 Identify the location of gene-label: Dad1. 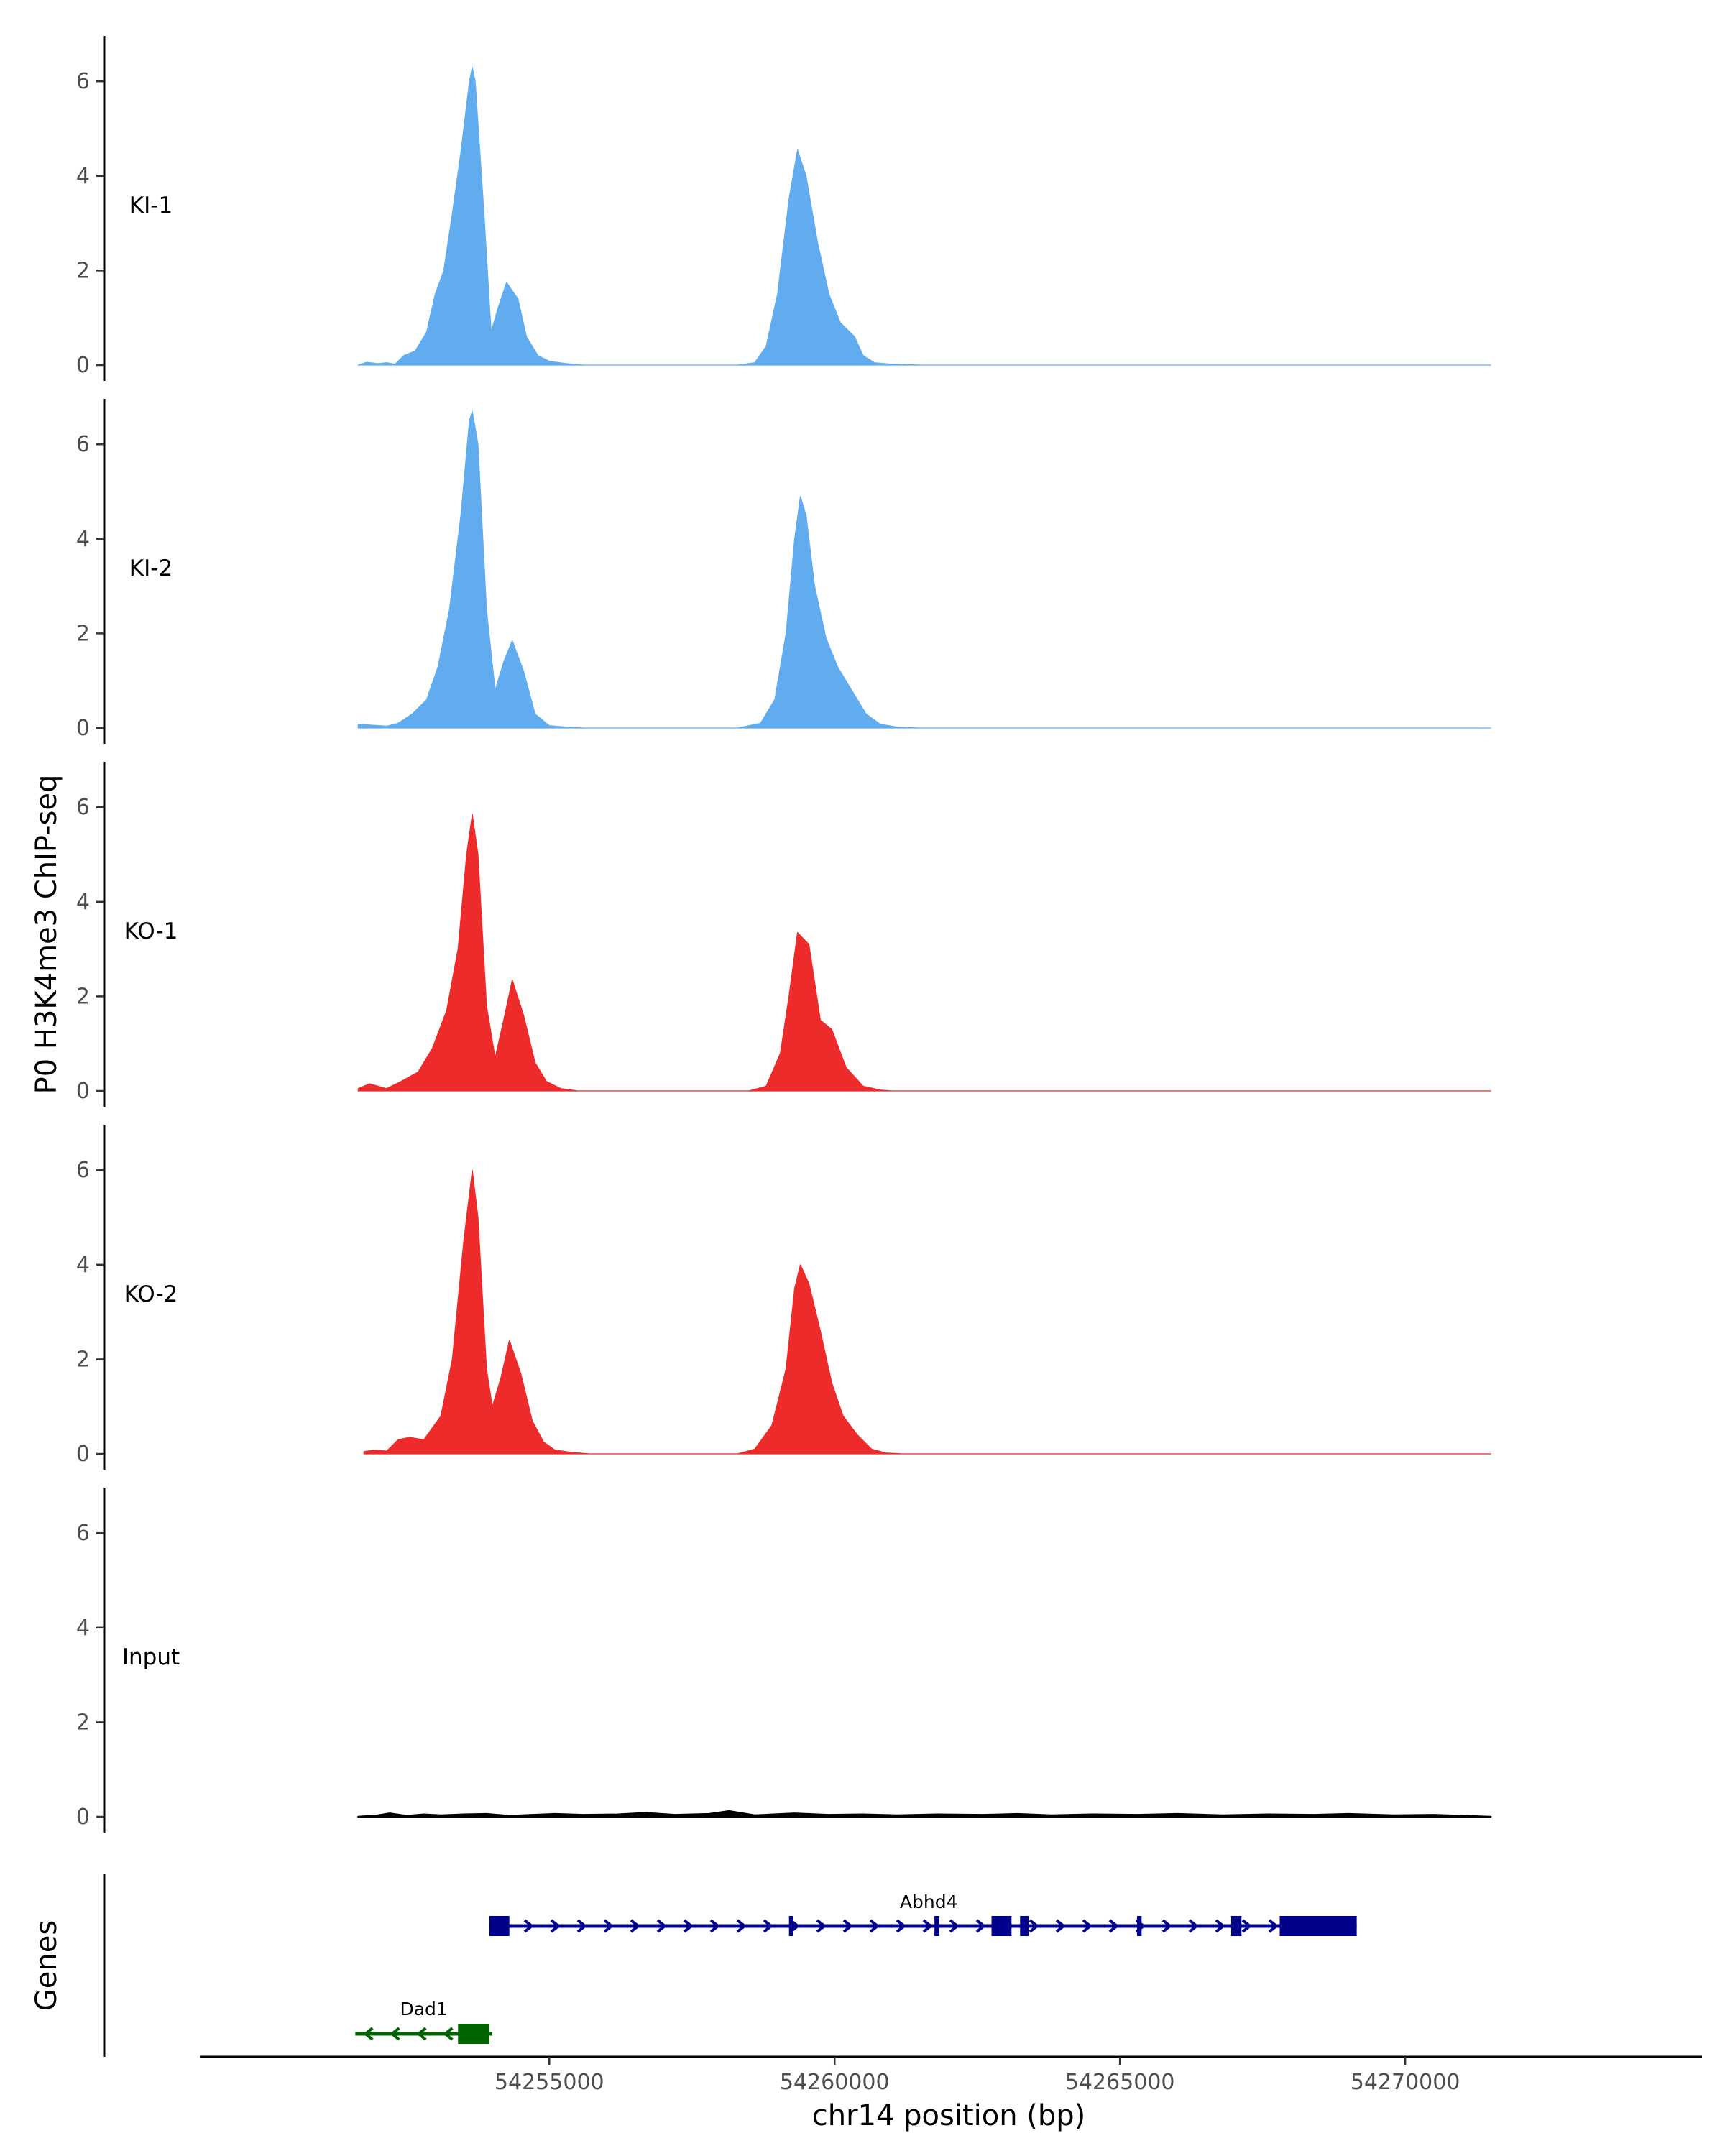
(423, 2009).